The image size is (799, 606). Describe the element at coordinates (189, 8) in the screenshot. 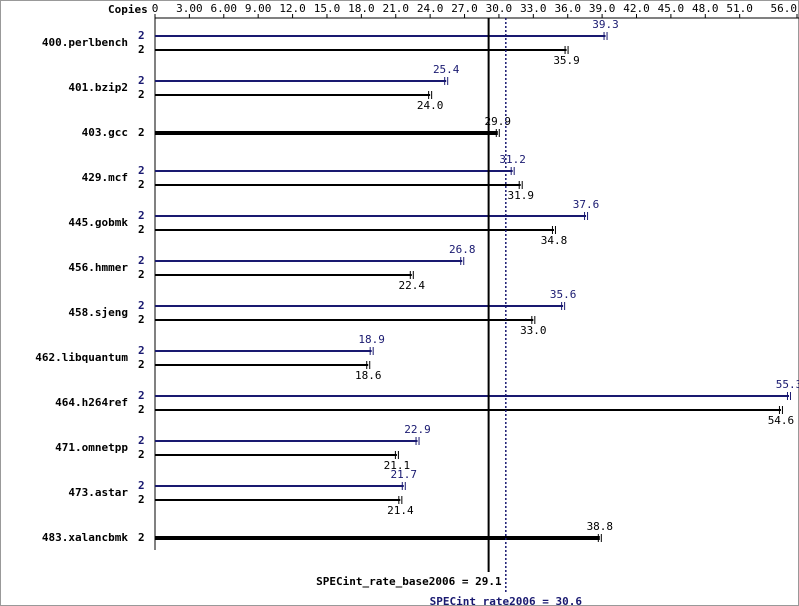

I see `x-tick-label: 3.00` at that location.